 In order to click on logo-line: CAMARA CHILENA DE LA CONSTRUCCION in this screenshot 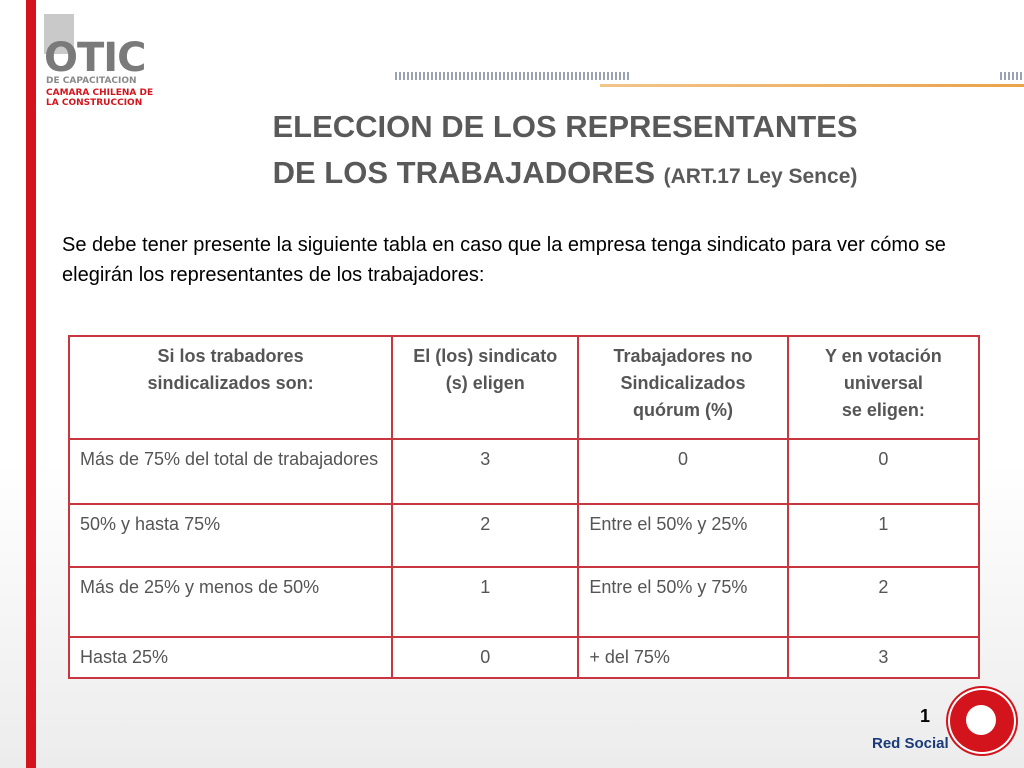, I will do `click(100, 98)`.